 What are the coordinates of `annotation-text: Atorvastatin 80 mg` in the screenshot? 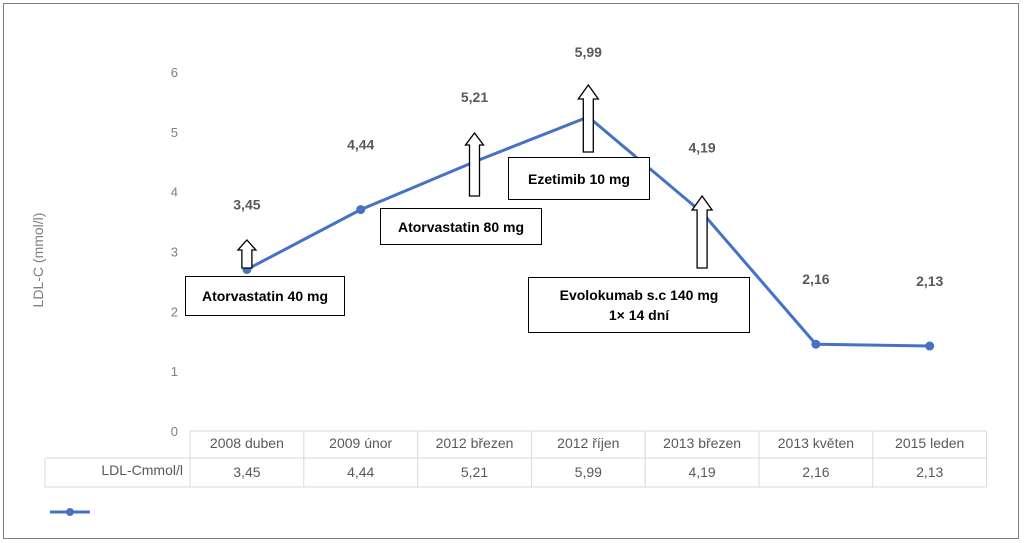 It's located at (461, 226).